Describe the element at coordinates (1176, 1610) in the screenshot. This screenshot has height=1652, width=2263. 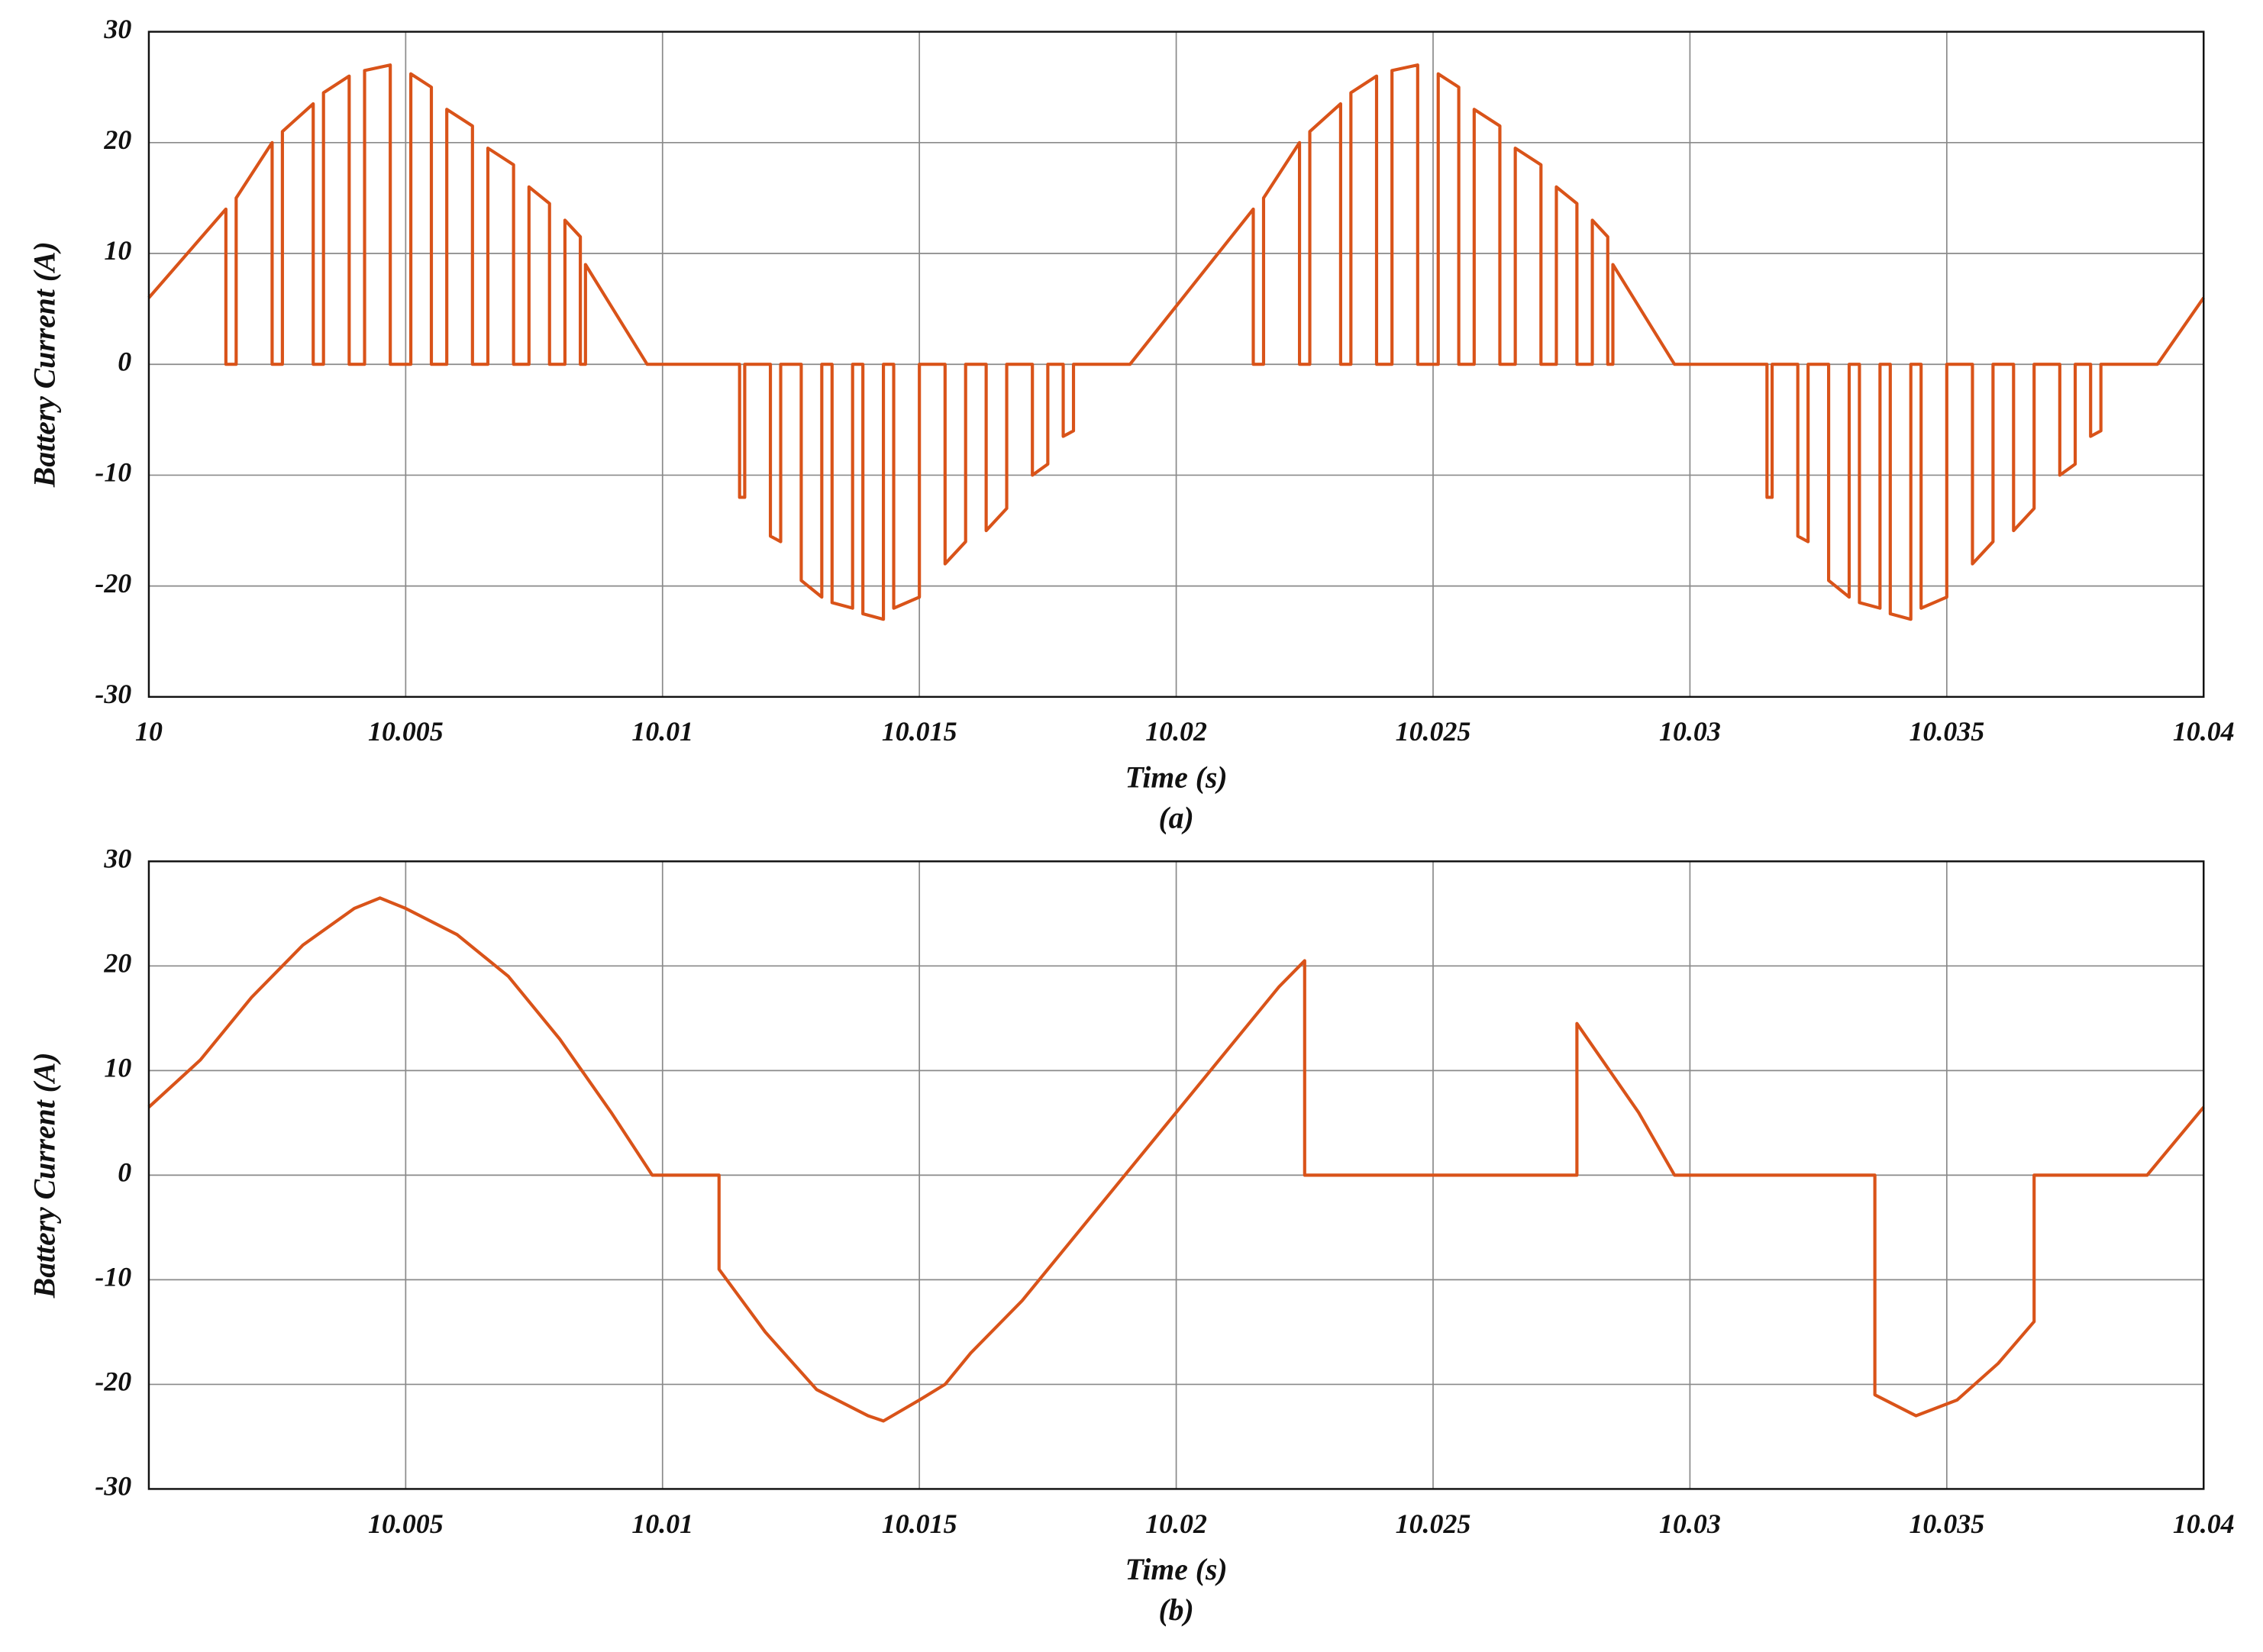
I see `caption: (b)` at that location.